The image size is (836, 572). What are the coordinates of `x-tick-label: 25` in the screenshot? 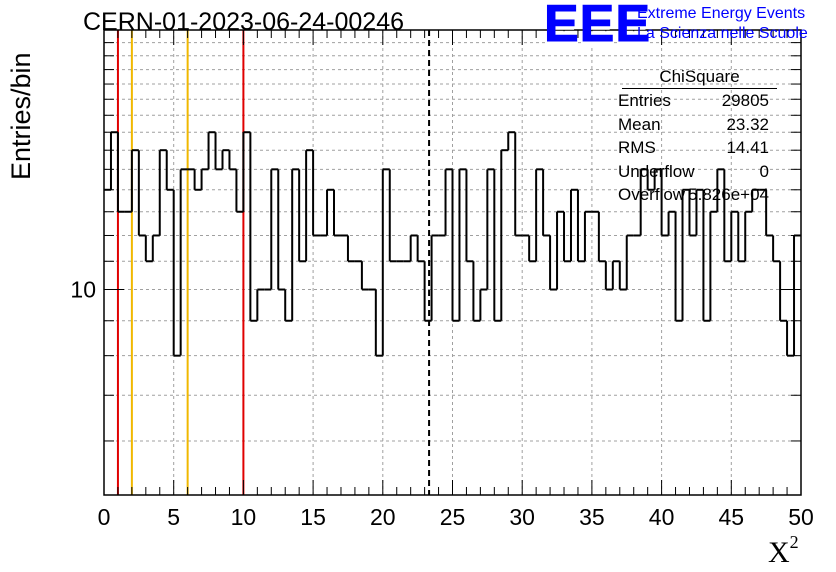 It's located at (453, 517).